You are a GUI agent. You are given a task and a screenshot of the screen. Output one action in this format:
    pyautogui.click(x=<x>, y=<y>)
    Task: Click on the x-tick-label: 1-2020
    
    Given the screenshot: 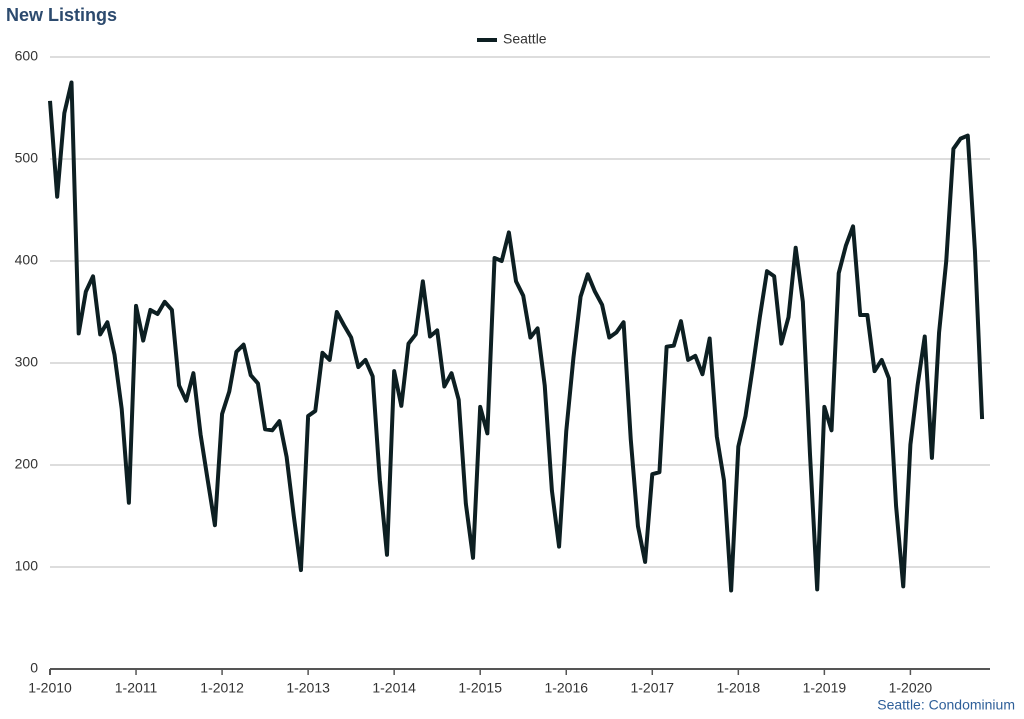 What is the action you would take?
    pyautogui.click(x=911, y=688)
    